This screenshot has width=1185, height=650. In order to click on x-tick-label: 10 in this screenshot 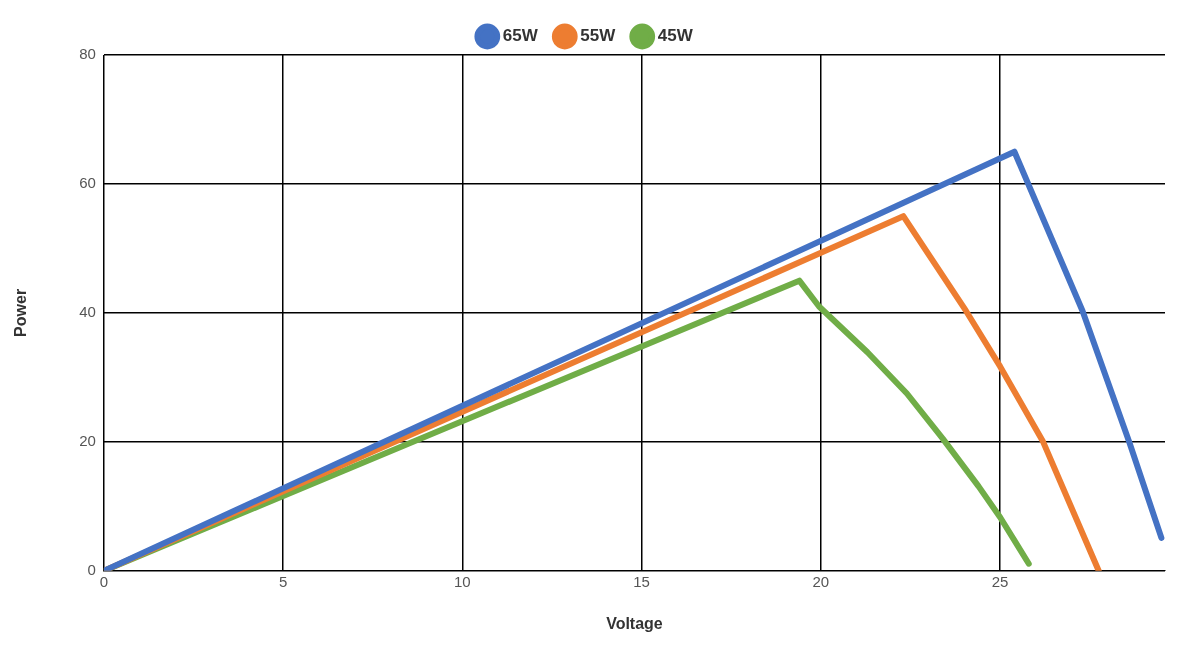, I will do `click(462, 581)`.